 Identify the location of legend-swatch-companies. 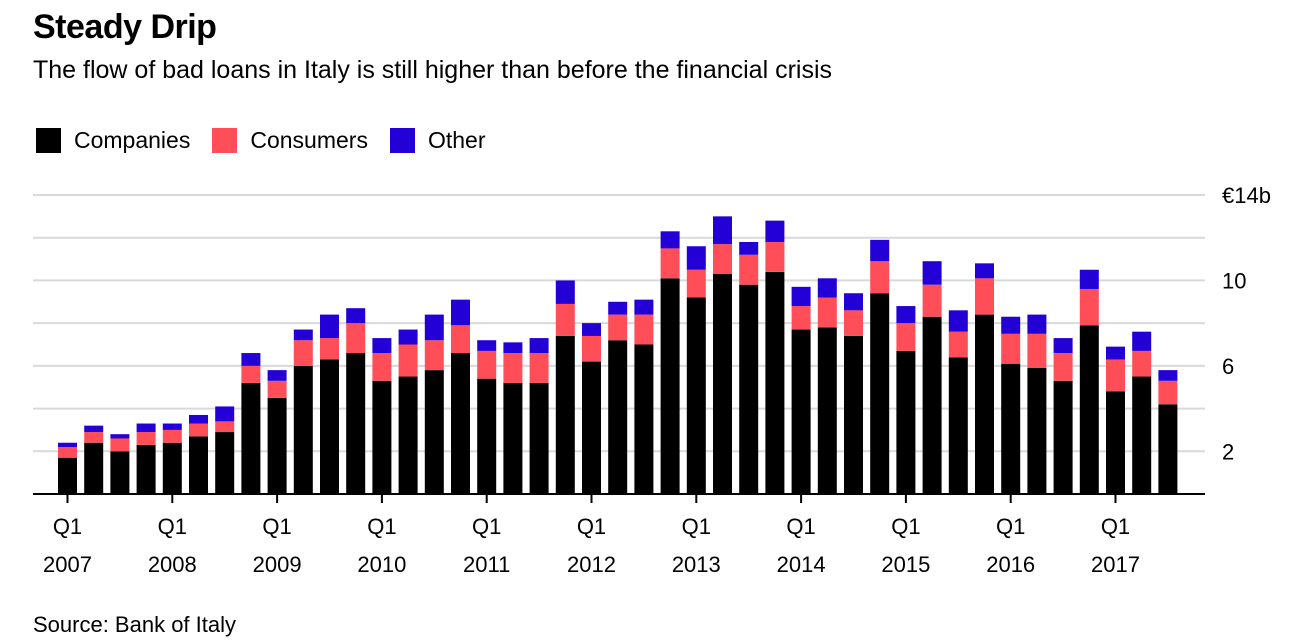
(48, 140).